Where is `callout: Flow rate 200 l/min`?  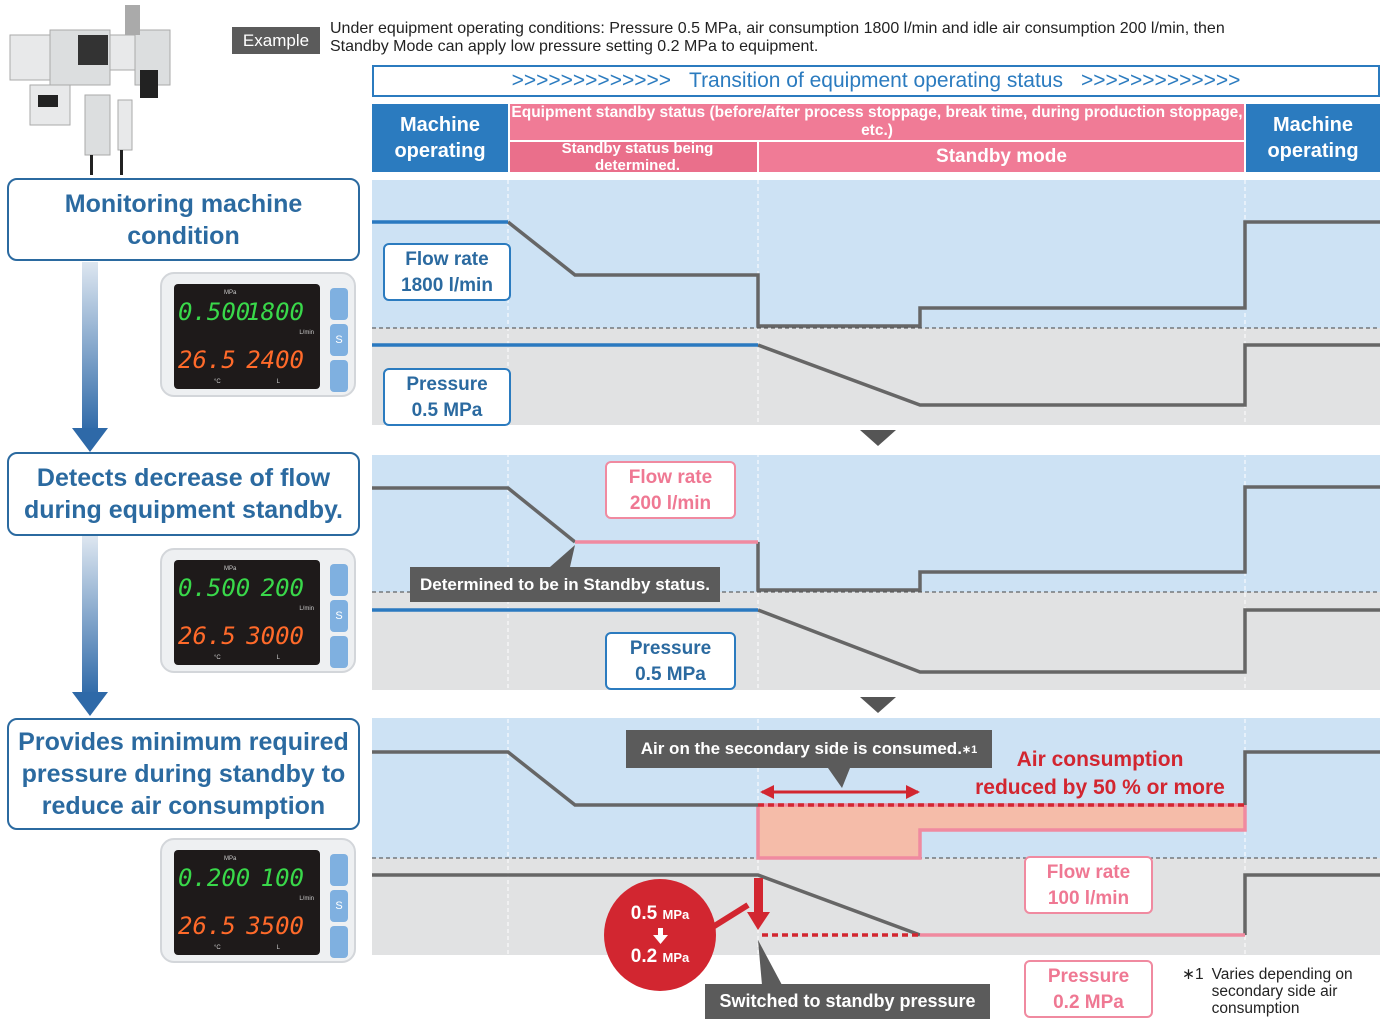 callout: Flow rate 200 l/min is located at coordinates (670, 490).